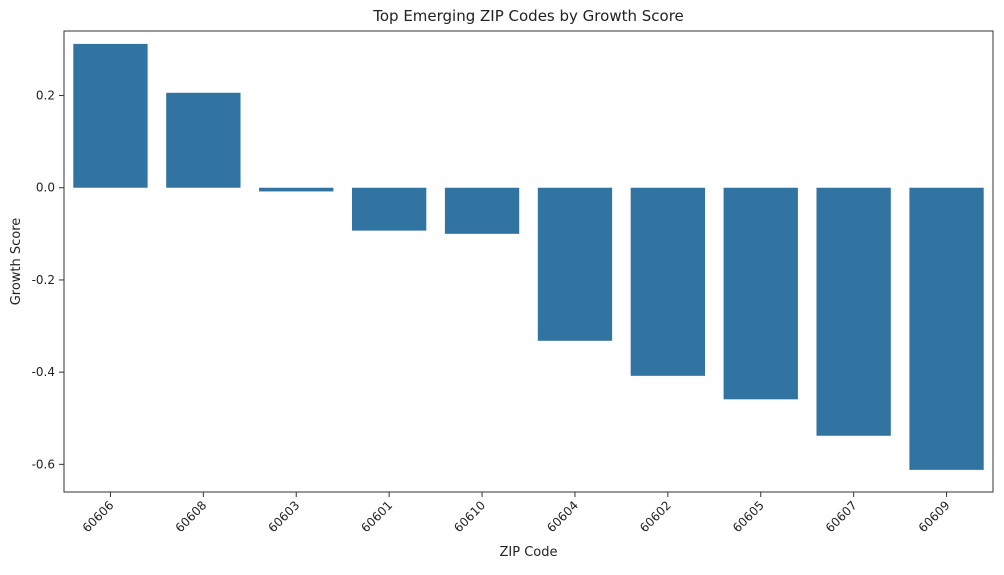  I want to click on x-axis-label: ZIP Code, so click(529, 552).